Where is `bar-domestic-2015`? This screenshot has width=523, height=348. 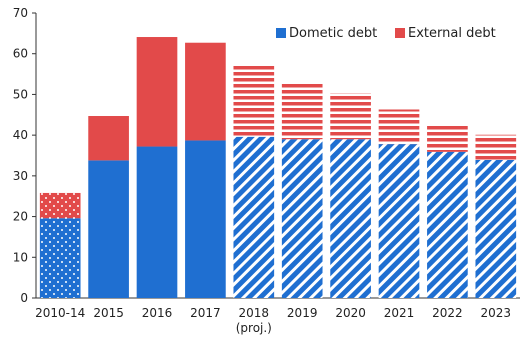
bar-domestic-2015 is located at coordinates (108, 229).